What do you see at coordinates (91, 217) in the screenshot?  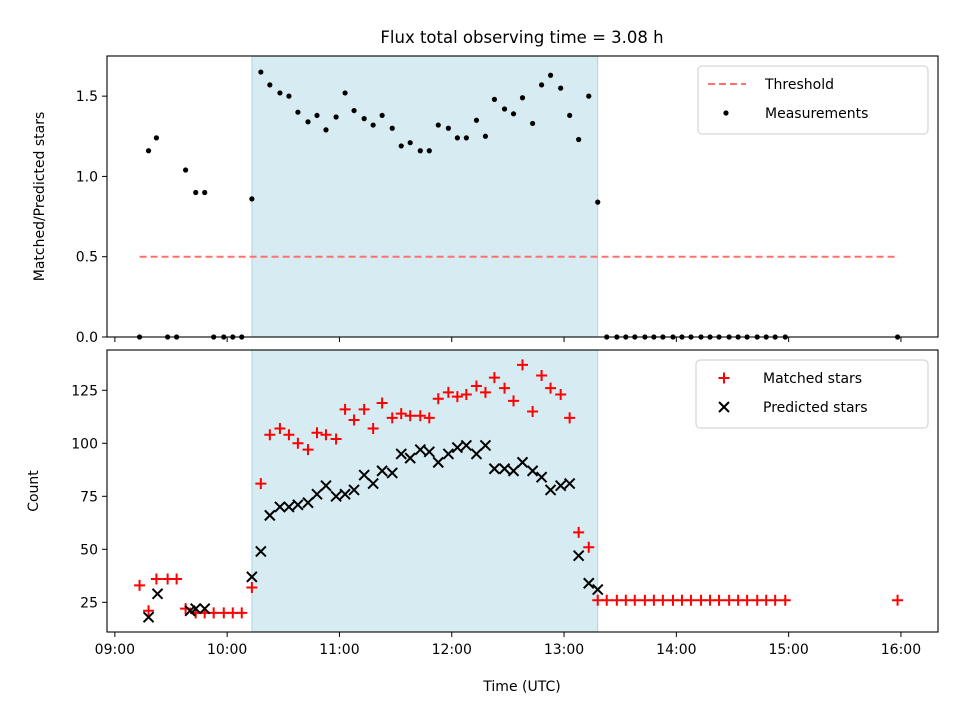 I see `ratio-y-ticks: 0.0 0.5 1.0 1.5` at bounding box center [91, 217].